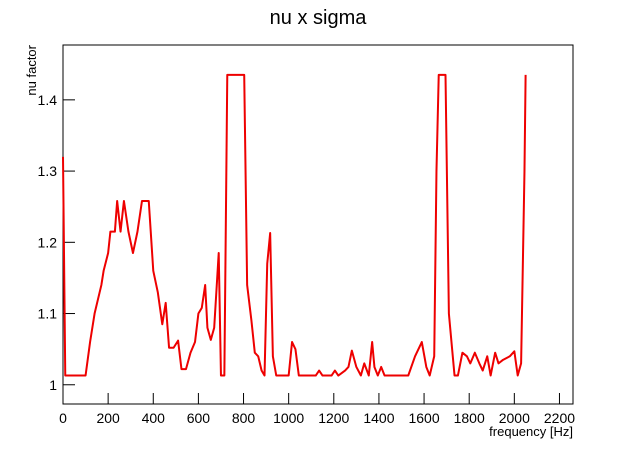  I want to click on y-axis-label: nu factor, so click(31, 69).